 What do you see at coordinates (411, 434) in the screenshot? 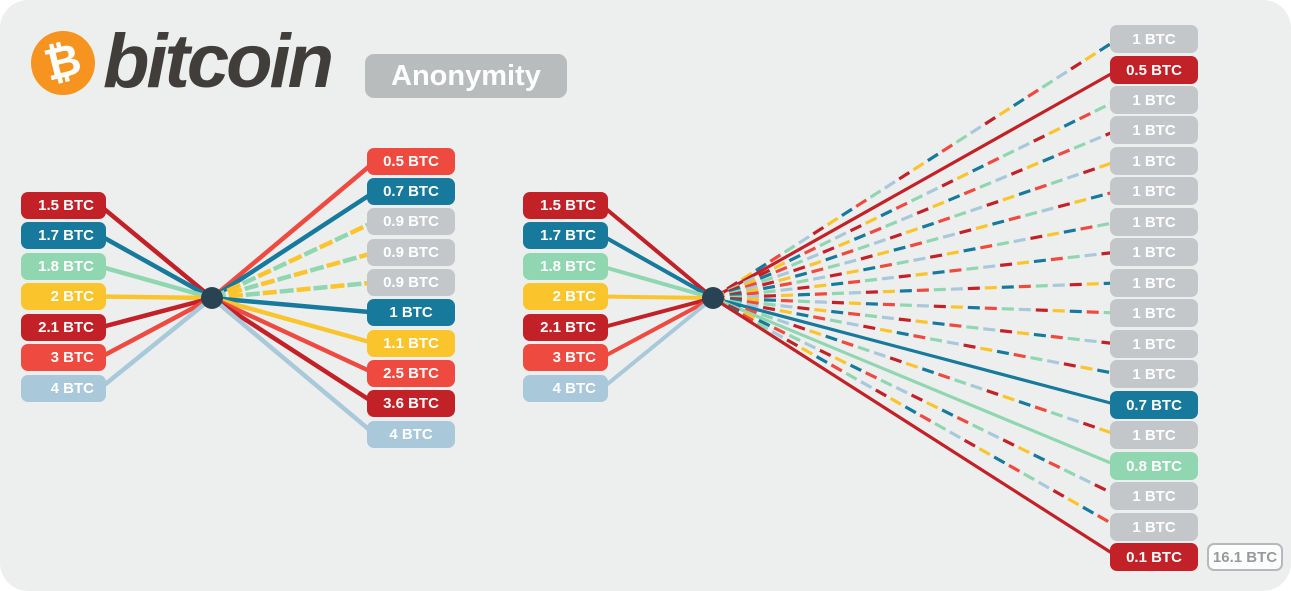
I see `output-amount-box: 4 BTC` at bounding box center [411, 434].